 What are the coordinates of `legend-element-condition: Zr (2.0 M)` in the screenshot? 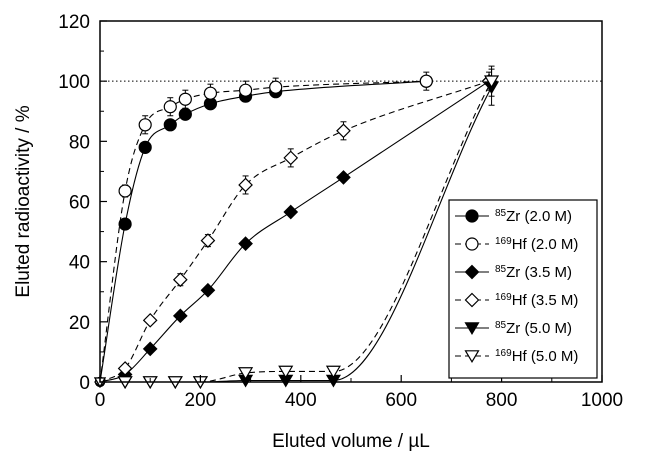 It's located at (539, 216).